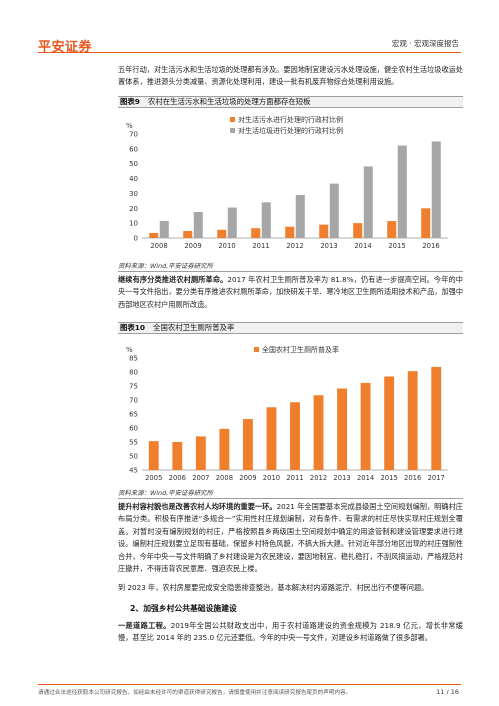 The height and width of the screenshot is (706, 499). Describe the element at coordinates (290, 119) in the screenshot. I see `legend-label: 对生活污水进行处理的行政村比例` at that location.